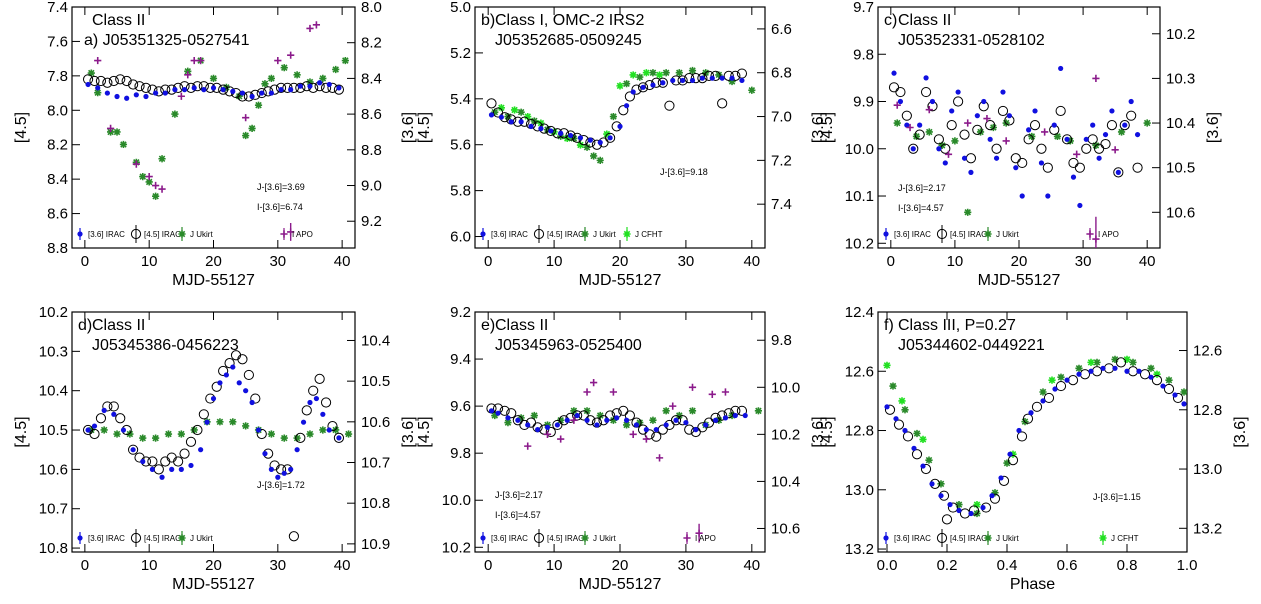  I want to click on data-layer, so click(621, 115).